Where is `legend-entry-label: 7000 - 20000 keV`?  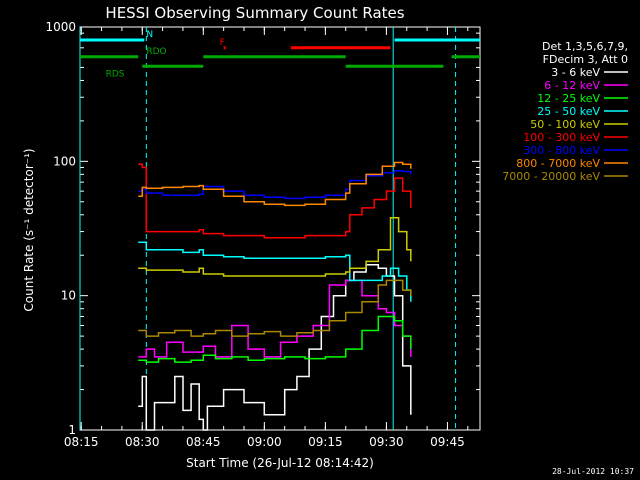 legend-entry-label: 7000 - 20000 keV is located at coordinates (551, 176).